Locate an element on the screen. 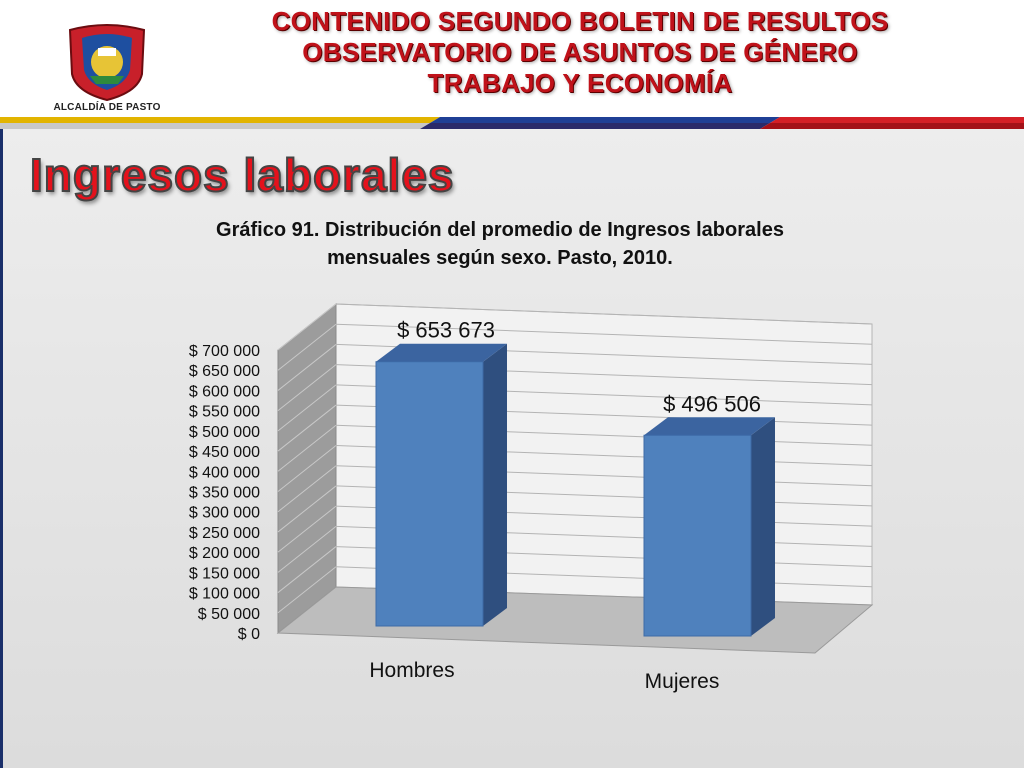 The height and width of the screenshot is (768, 1024). y-tick-label: $ 700 000 is located at coordinates (224, 351).